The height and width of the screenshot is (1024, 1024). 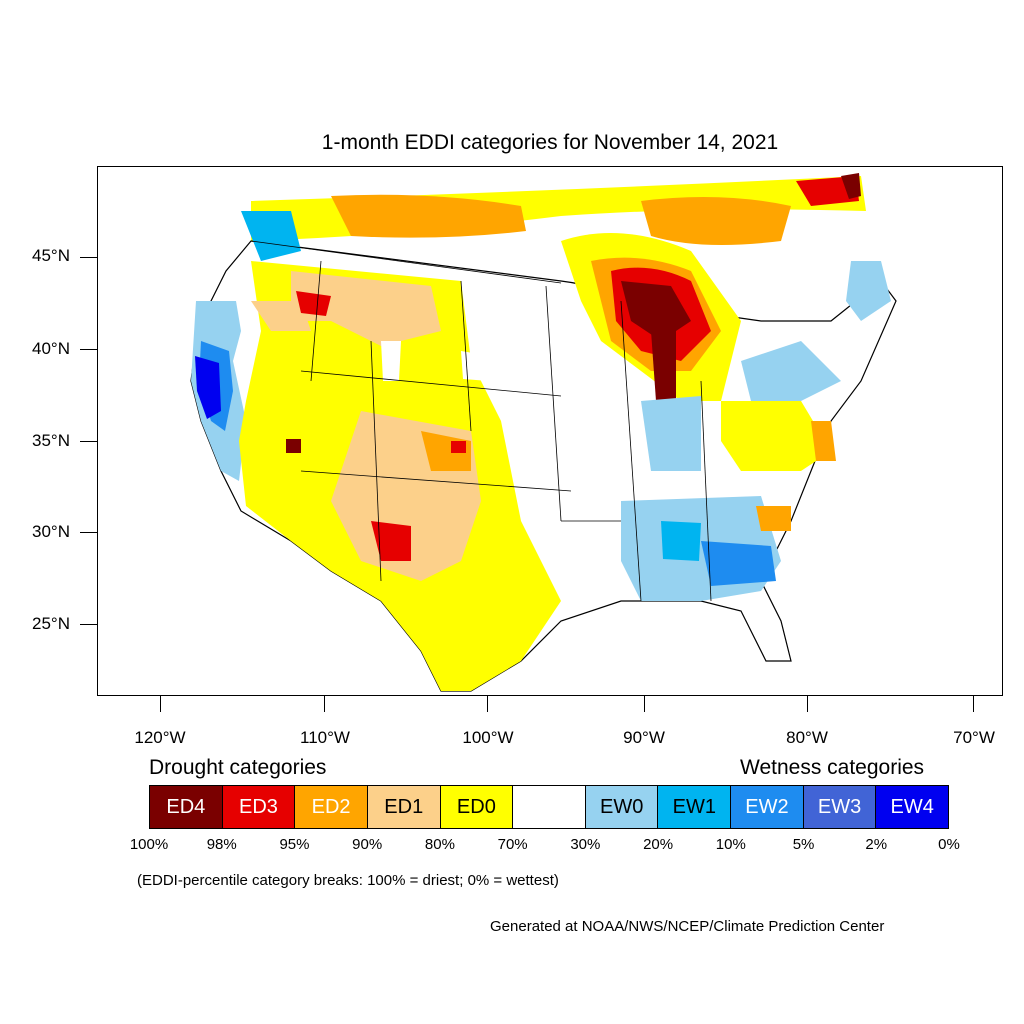 What do you see at coordinates (238, 767) in the screenshot?
I see `drought-categories-title: Drought categories` at bounding box center [238, 767].